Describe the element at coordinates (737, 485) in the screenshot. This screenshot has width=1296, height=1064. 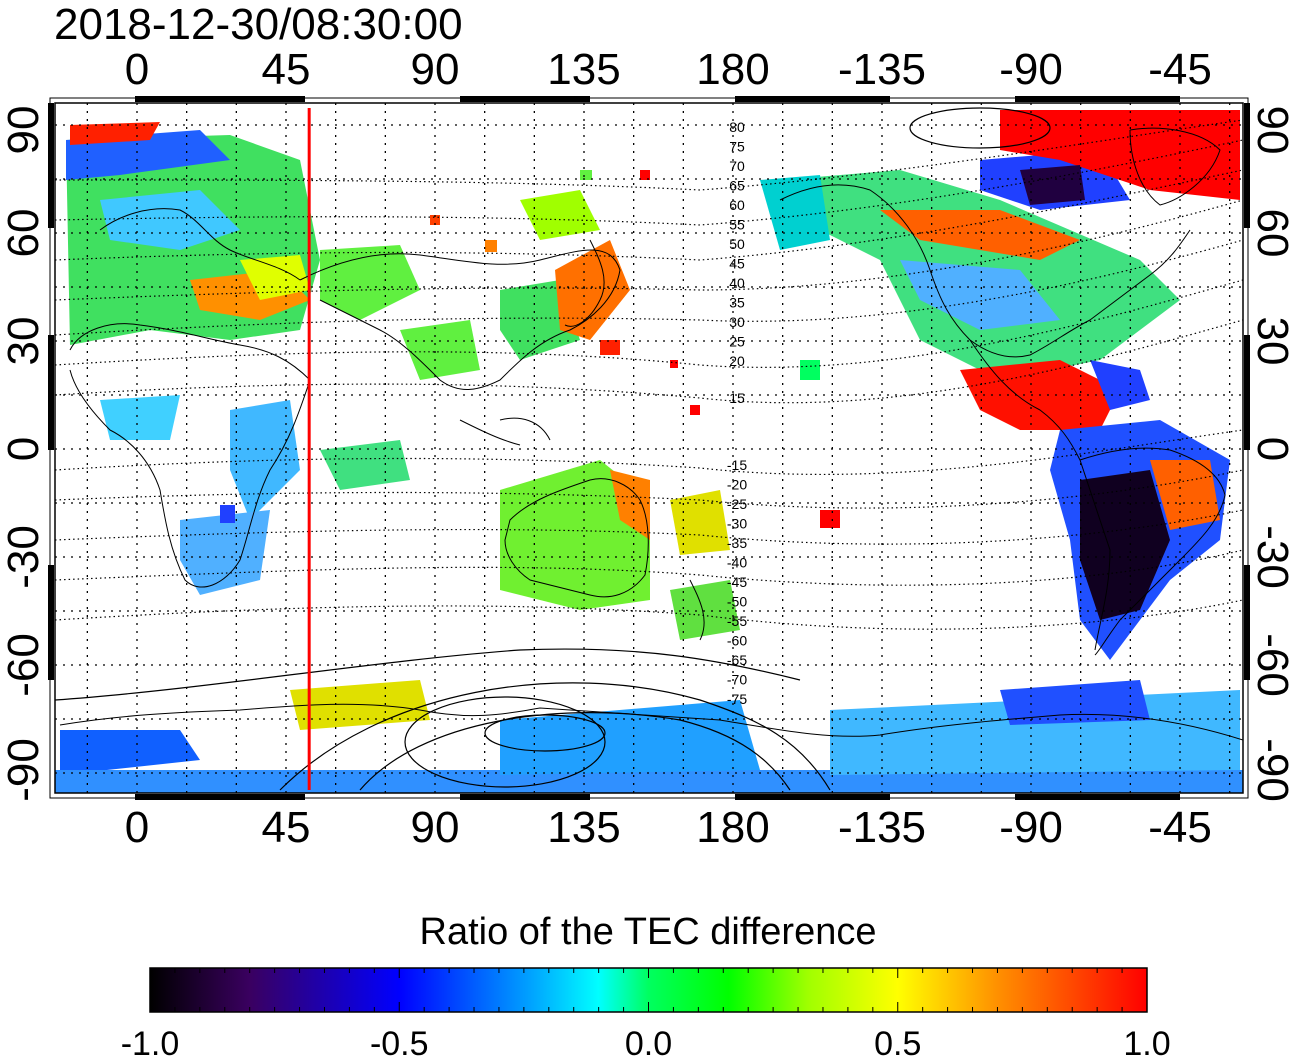
I see `contour-label: -20` at that location.